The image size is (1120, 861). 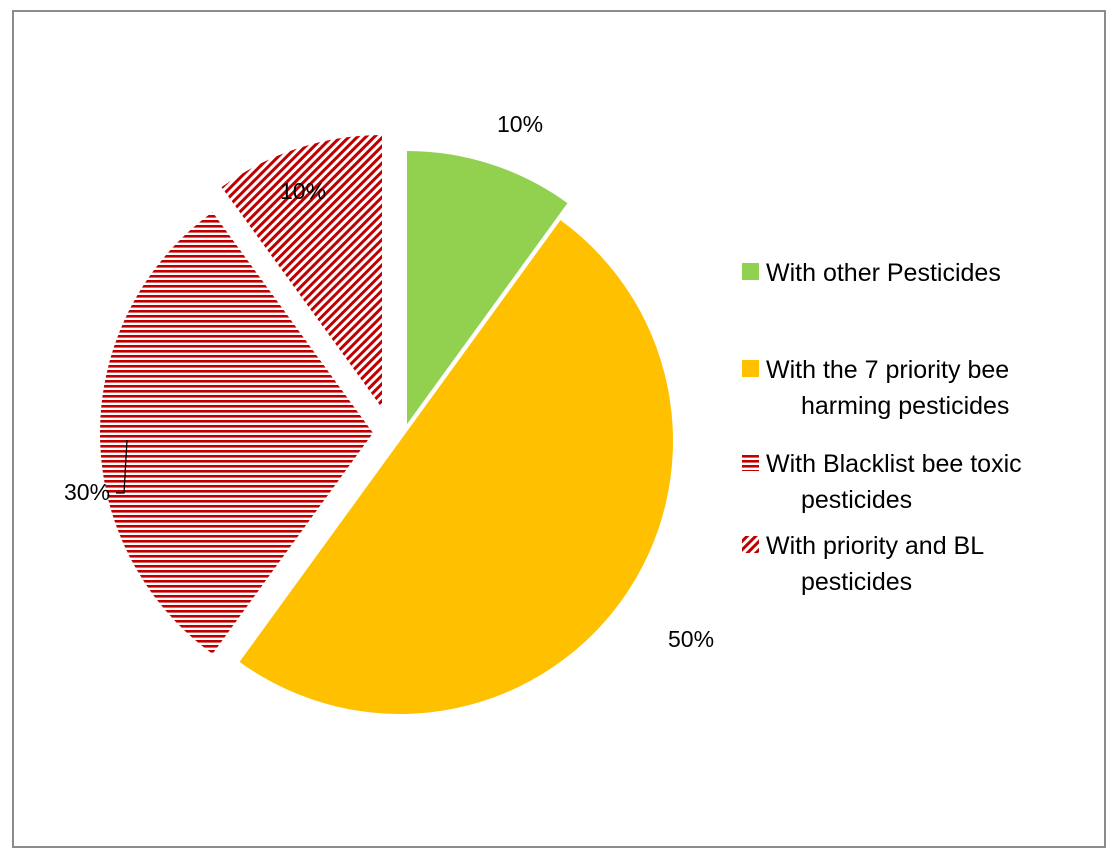 What do you see at coordinates (520, 124) in the screenshot?
I see `data-label-with-other-pesticides: 10%` at bounding box center [520, 124].